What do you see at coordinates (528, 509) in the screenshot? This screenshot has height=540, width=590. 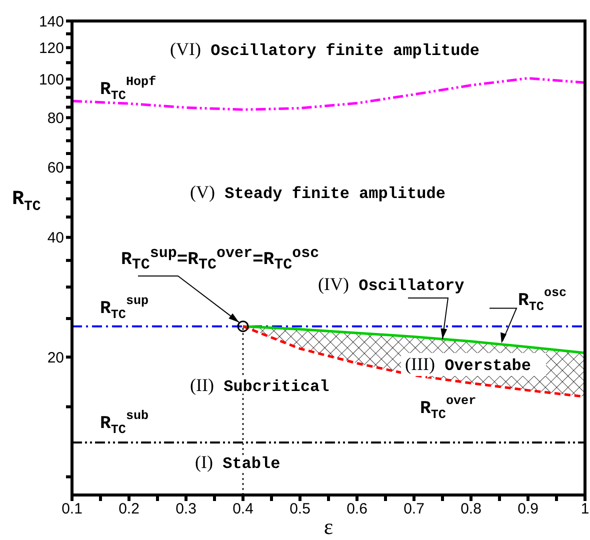 I see `x-tick-label: 0.9` at bounding box center [528, 509].